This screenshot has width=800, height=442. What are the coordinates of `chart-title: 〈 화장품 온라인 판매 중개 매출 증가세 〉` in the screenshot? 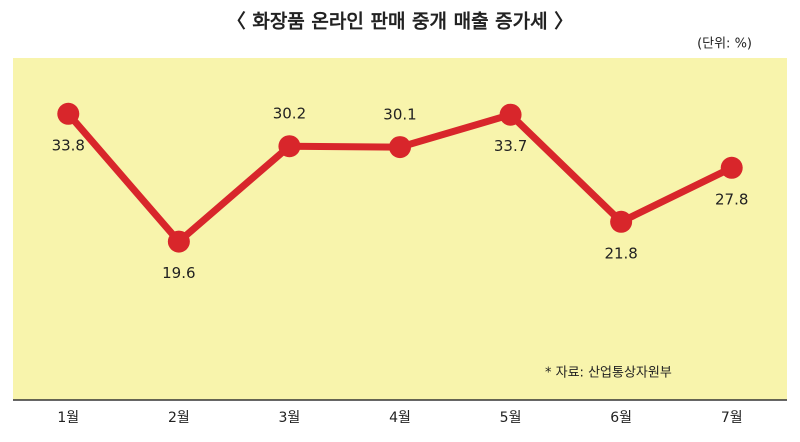 It's located at (400, 21).